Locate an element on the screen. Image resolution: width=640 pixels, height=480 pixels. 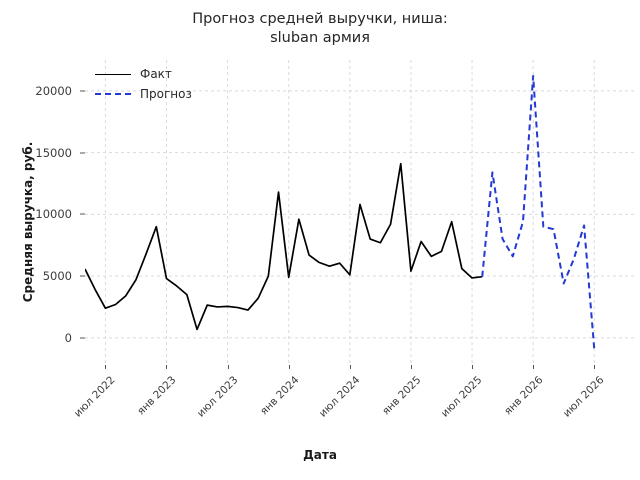
x-axis-label: Дата is located at coordinates (320, 455).